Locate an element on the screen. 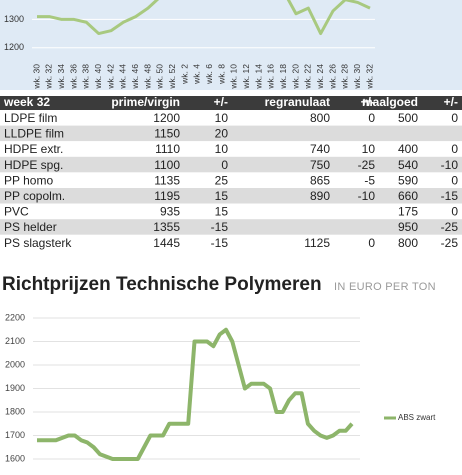 This screenshot has width=462, height=475. table-cell: LLDPE film is located at coordinates (34, 134).